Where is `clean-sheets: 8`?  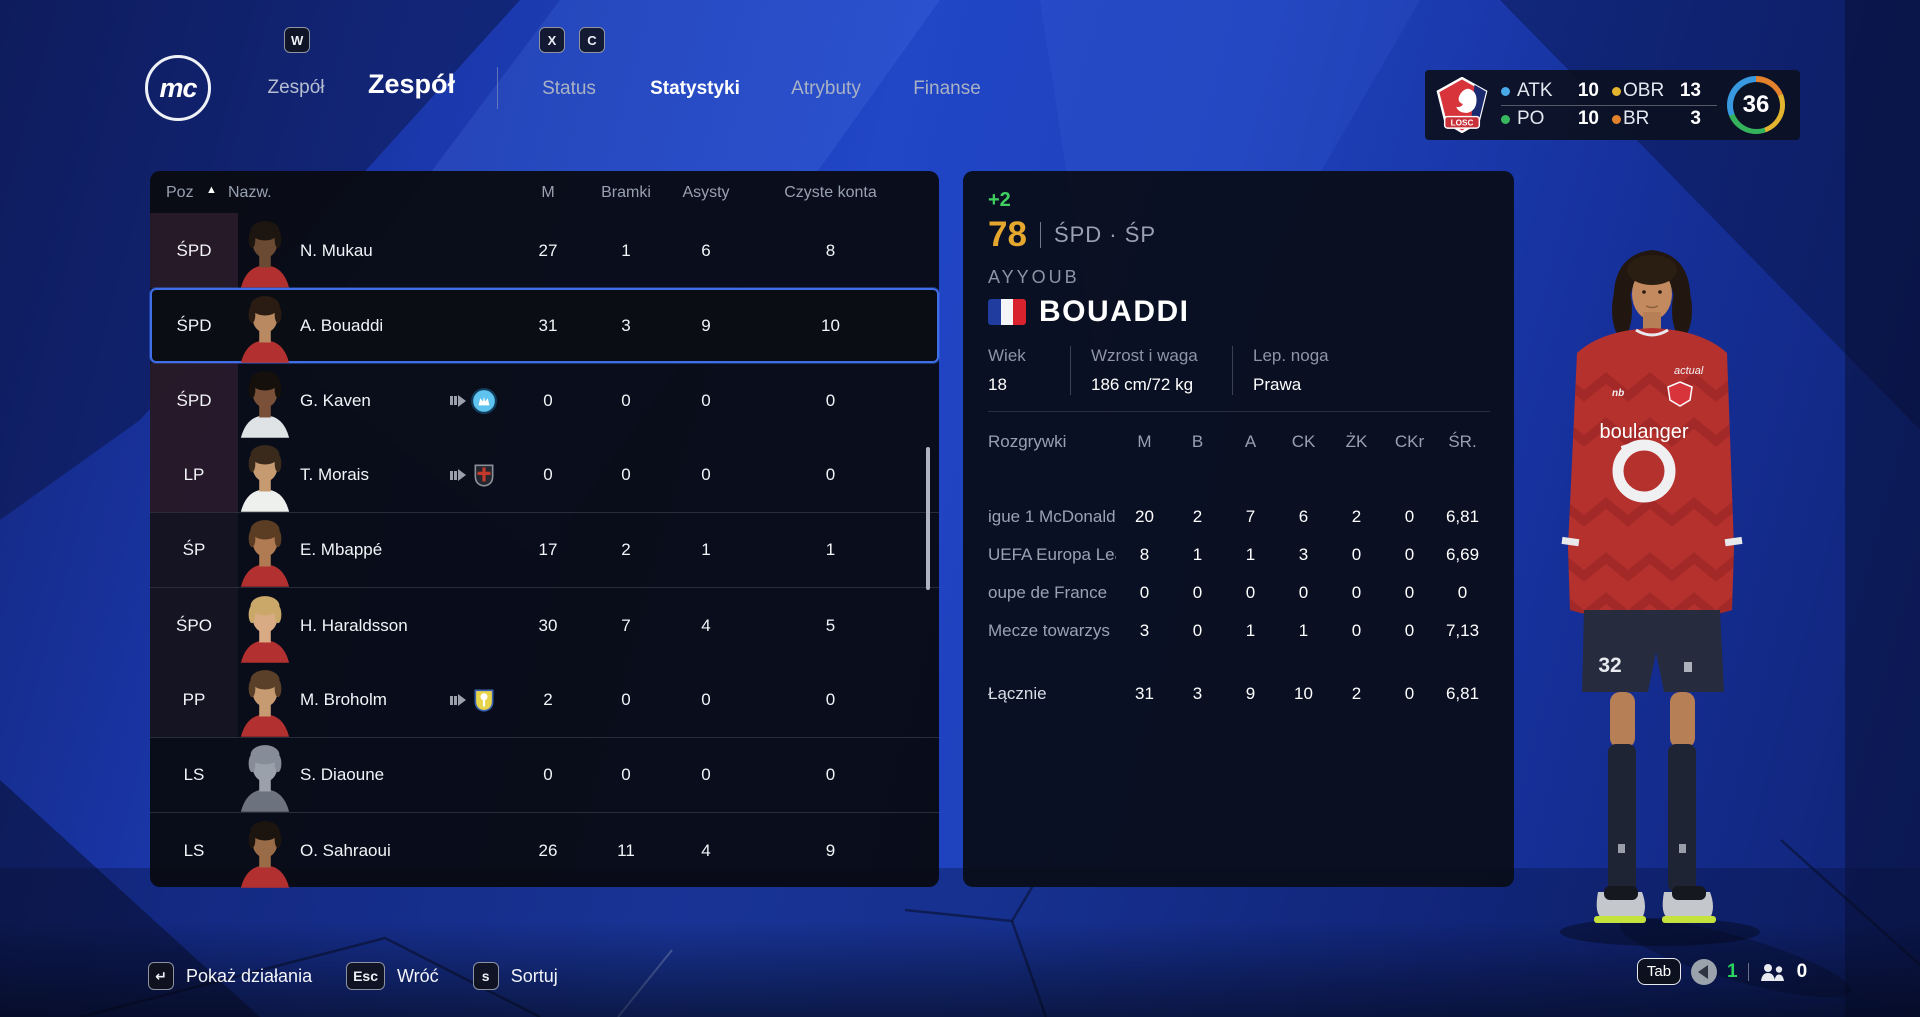 clean-sheets: 8 is located at coordinates (830, 250).